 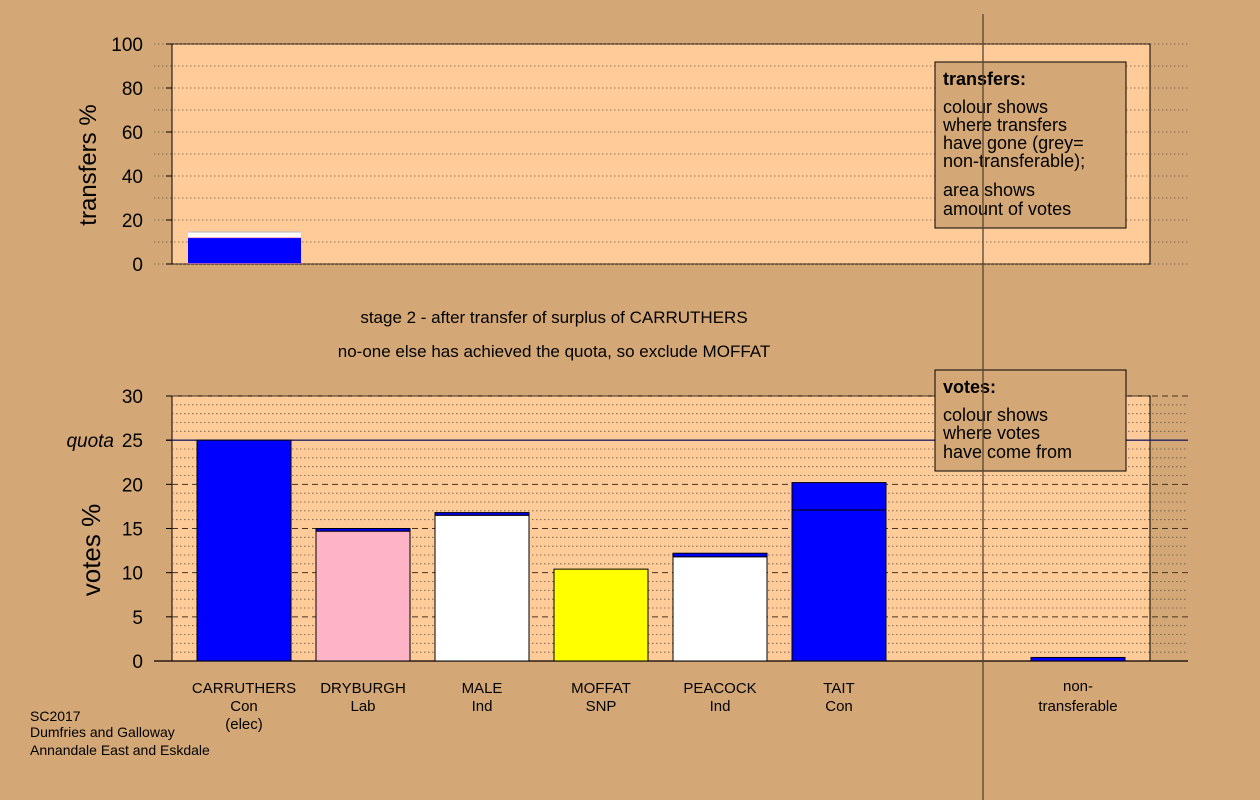 What do you see at coordinates (601, 688) in the screenshot?
I see `category-label: MOFFAT` at bounding box center [601, 688].